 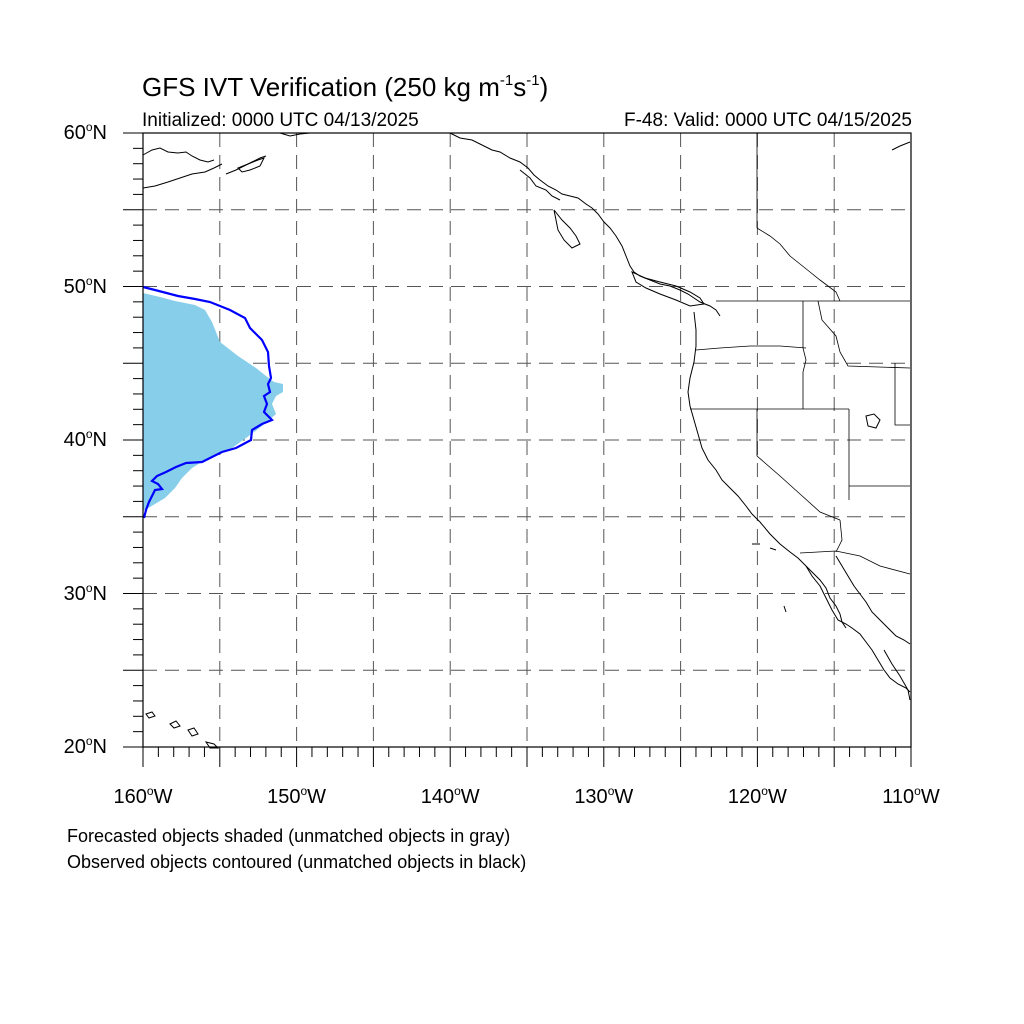 I want to click on lon-label-130: 130oW, so click(x=604, y=796).